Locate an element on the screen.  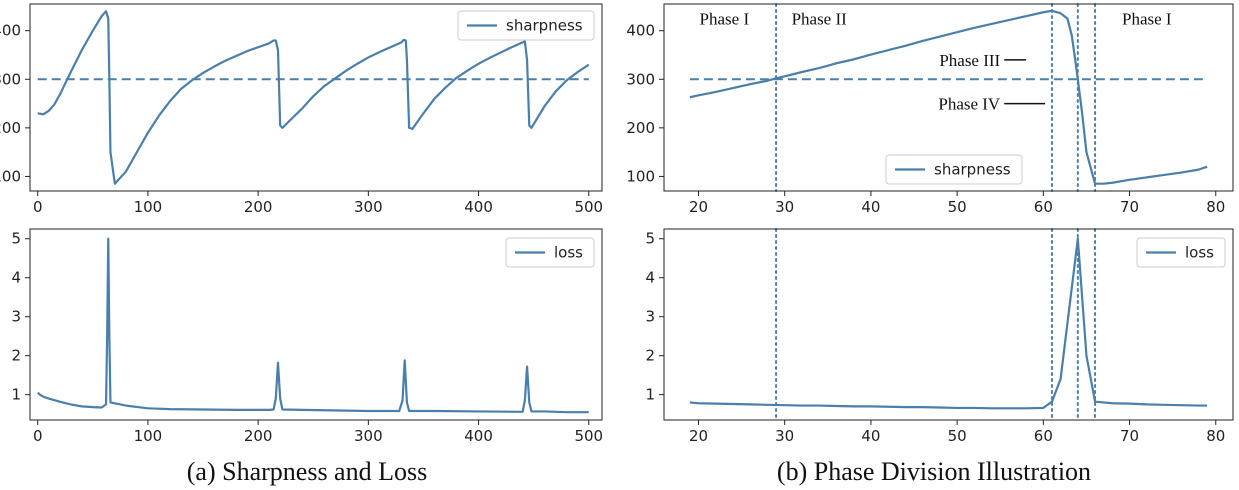
phase-annotation-label: Phase IV is located at coordinates (969, 104).